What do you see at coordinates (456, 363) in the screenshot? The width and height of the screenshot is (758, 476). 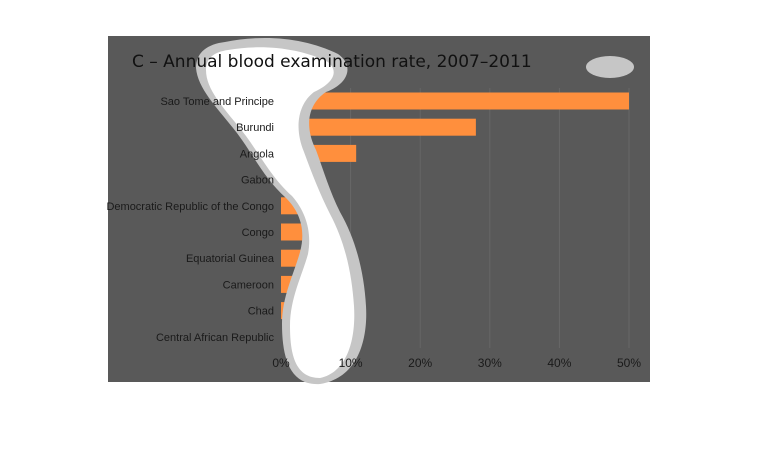 I see `x-tick-labels: 0% 10% 20% 30% 40% 50%` at bounding box center [456, 363].